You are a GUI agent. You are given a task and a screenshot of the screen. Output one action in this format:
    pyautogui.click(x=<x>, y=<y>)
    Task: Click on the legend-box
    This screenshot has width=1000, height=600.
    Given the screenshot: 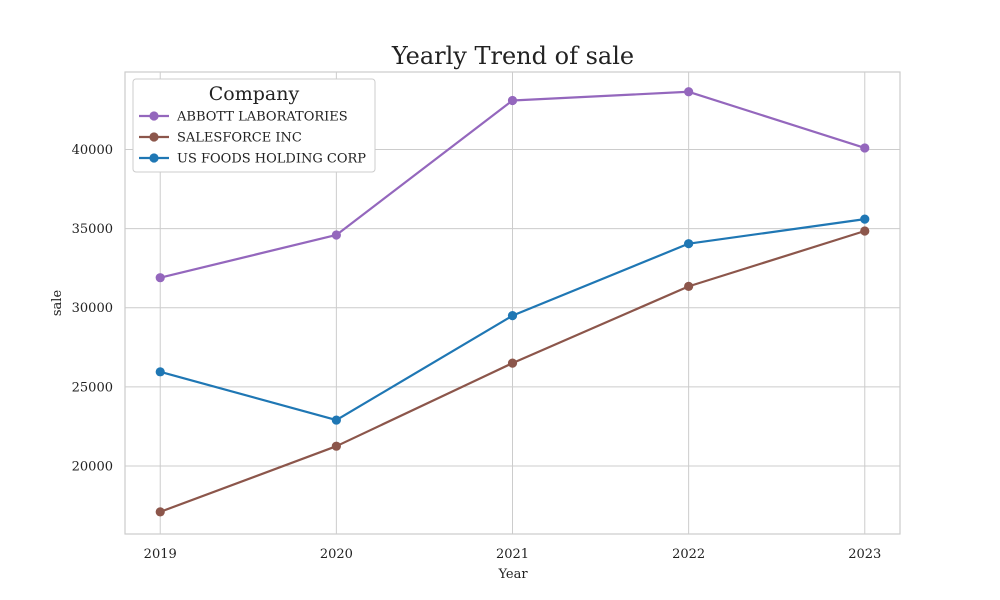 What is the action you would take?
    pyautogui.click(x=254, y=125)
    